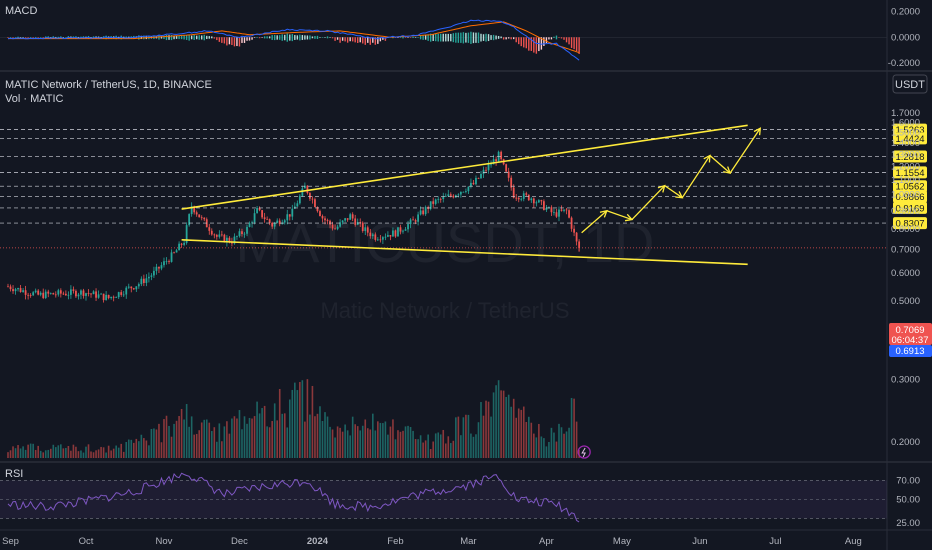  Describe the element at coordinates (546, 541) in the screenshot. I see `time-tick-label: Apr` at that location.